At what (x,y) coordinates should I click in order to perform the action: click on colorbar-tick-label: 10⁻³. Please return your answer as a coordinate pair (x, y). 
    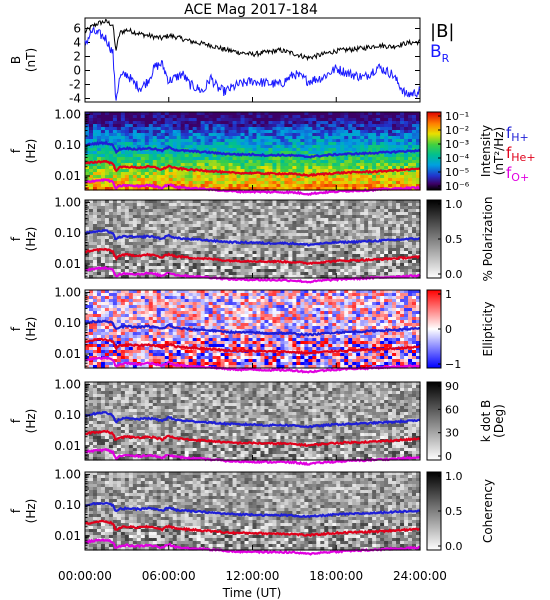
    Looking at the image, I should click on (457, 144).